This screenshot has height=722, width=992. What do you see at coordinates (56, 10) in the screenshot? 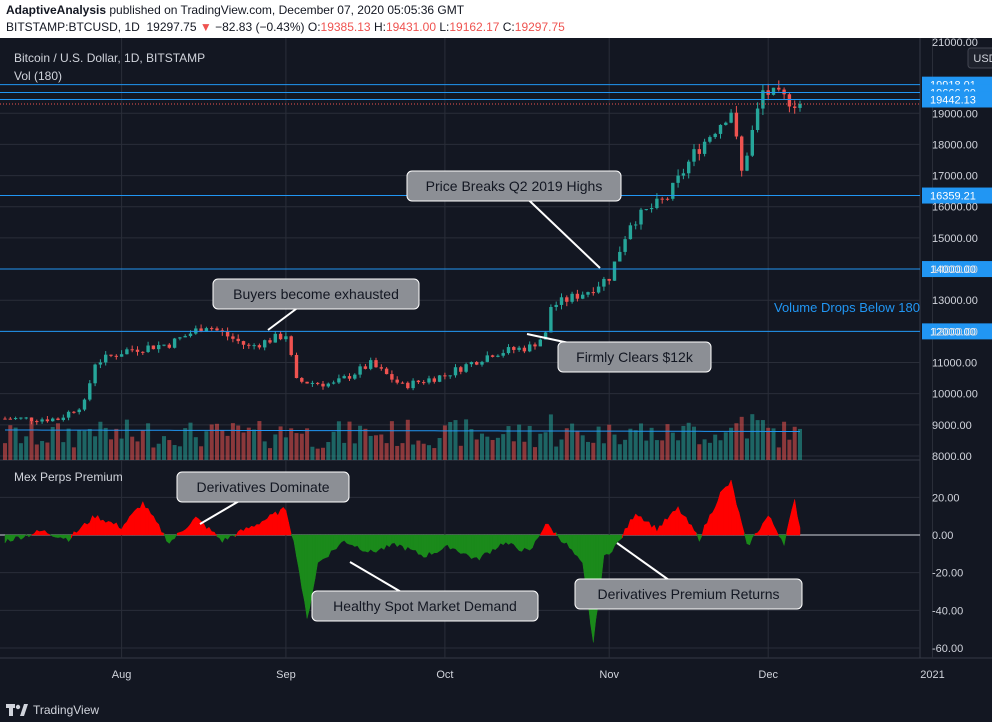
I see `author-name: AdaptiveAnalysis` at bounding box center [56, 10].